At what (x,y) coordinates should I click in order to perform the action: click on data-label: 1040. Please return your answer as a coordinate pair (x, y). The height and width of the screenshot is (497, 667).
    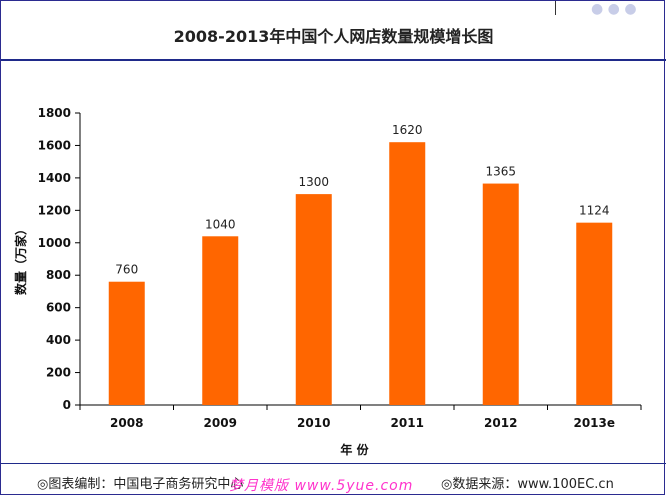
    Looking at the image, I should click on (220, 224).